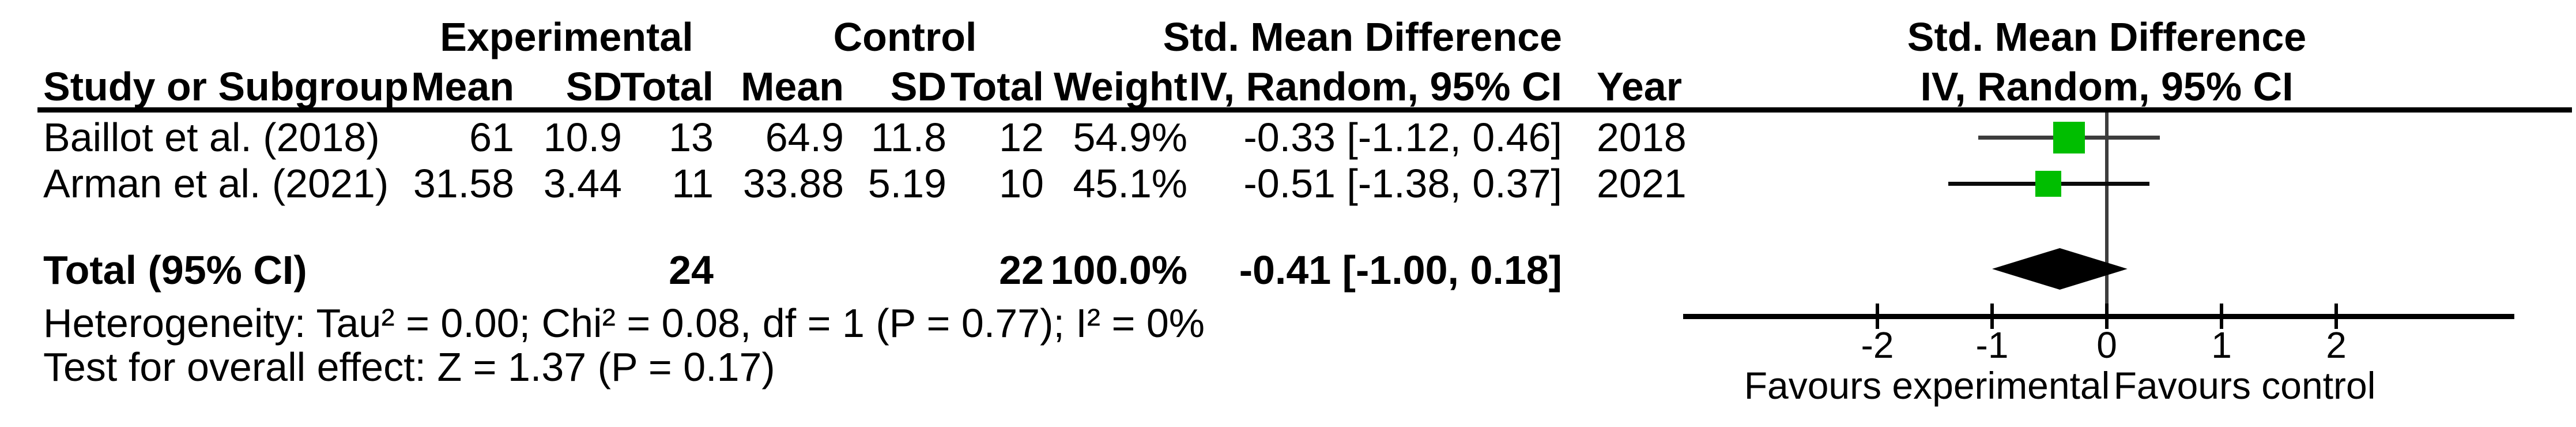  I want to click on favours-left-label: Favours experimental, so click(1927, 385).